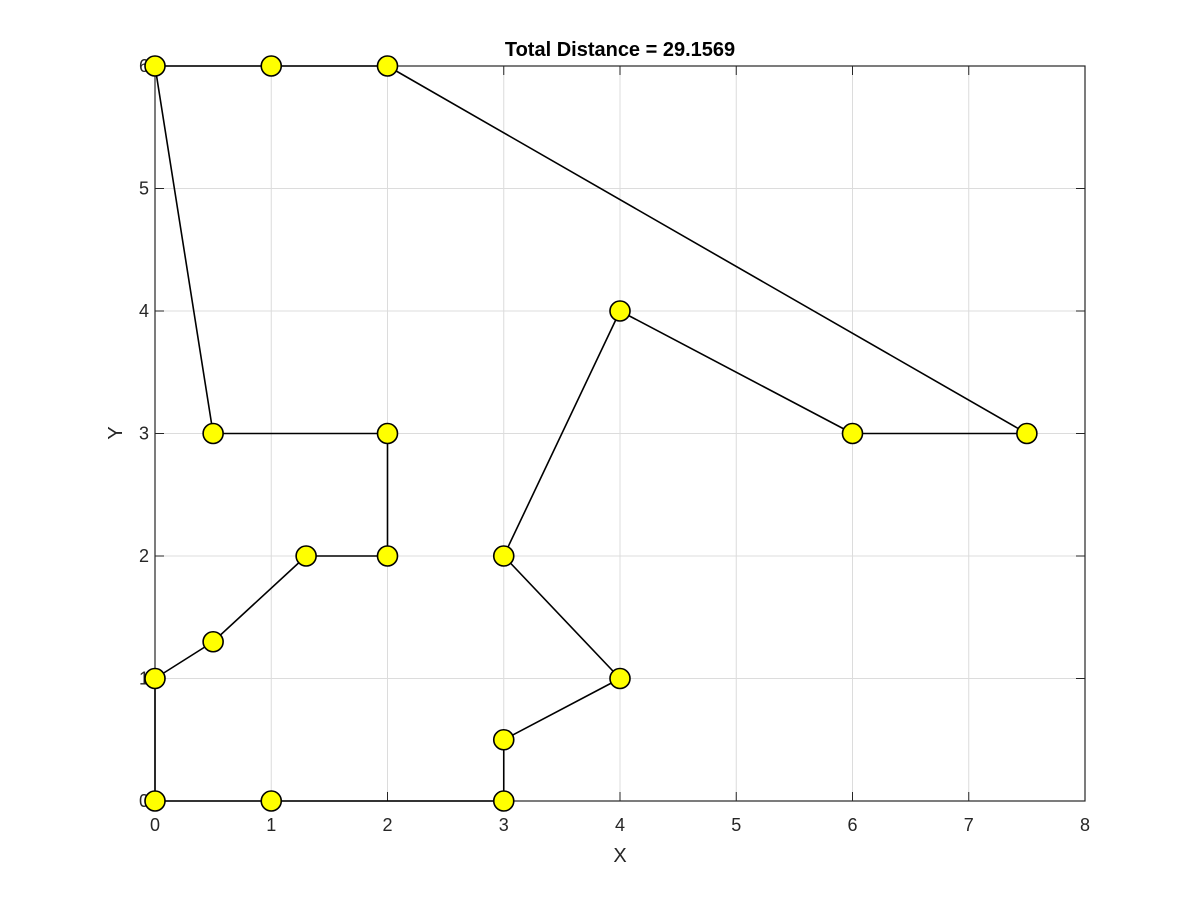  I want to click on y-tick-label: 1, so click(144, 679).